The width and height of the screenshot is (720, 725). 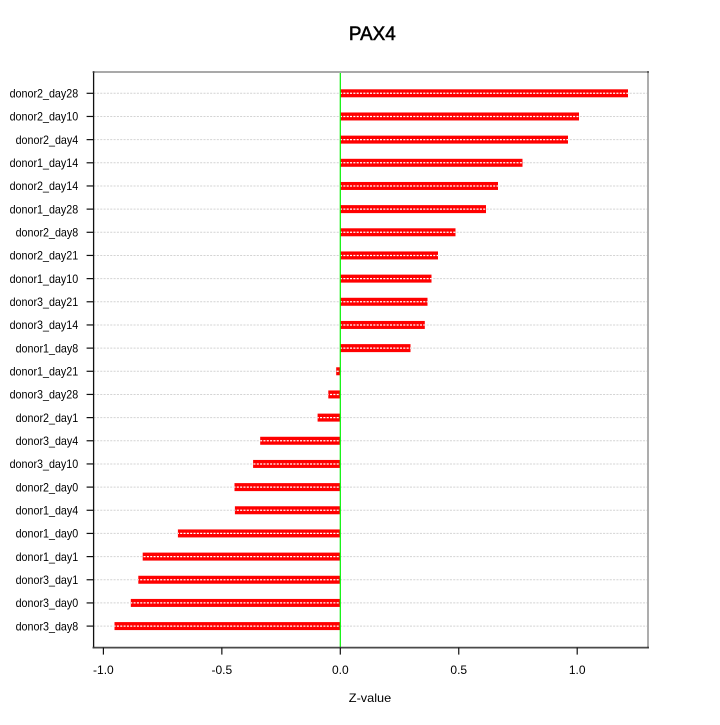 What do you see at coordinates (47, 441) in the screenshot?
I see `svg-text: donor3_day4` at bounding box center [47, 441].